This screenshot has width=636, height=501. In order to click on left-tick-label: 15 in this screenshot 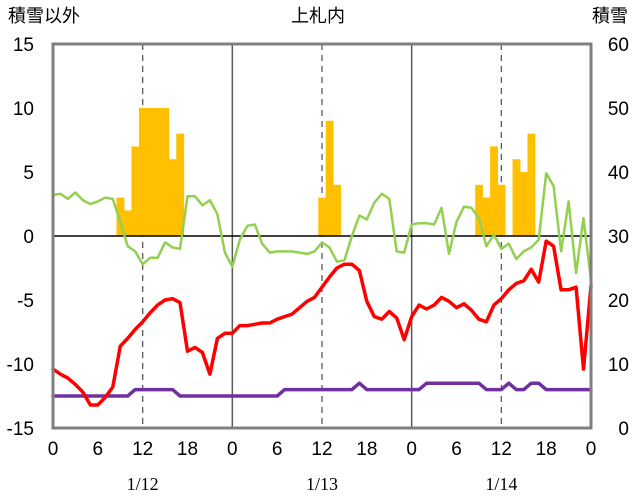, I will do `click(23, 45)`.